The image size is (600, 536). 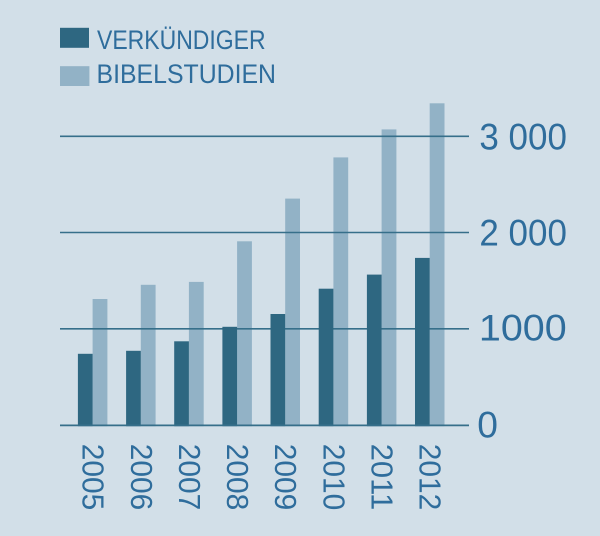 I want to click on svg-text: 2008, so click(x=237, y=477).